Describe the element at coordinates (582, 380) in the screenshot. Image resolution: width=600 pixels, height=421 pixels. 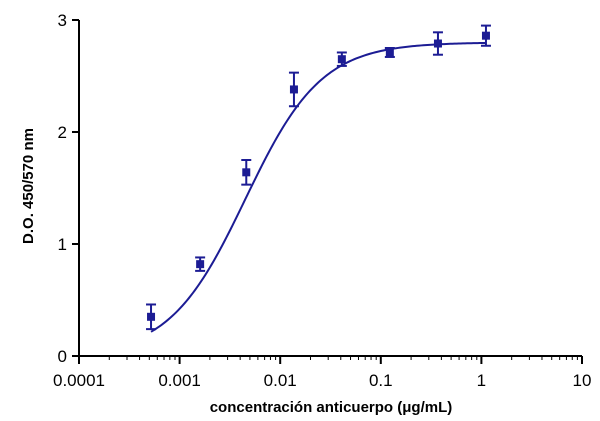
I see `x-tick-label: 10` at that location.